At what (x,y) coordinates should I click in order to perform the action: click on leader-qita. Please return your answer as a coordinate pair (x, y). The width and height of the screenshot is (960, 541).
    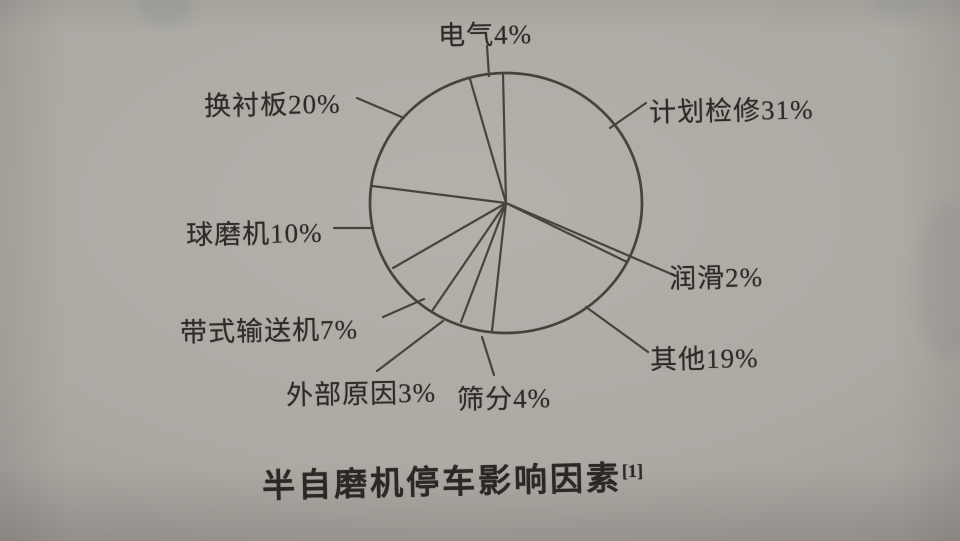
    Looking at the image, I should click on (617, 329).